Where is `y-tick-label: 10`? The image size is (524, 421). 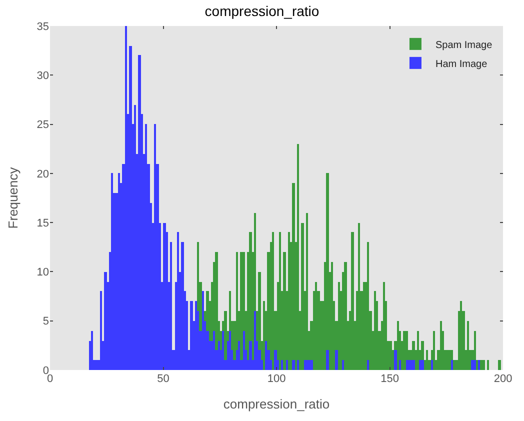
y-tick-label: 10 is located at coordinates (42, 272).